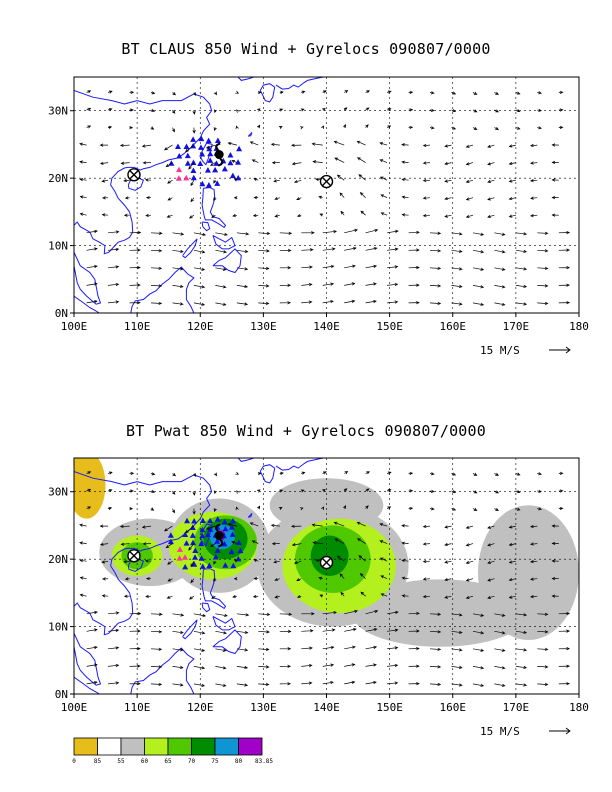  Describe the element at coordinates (61, 694) in the screenshot. I see `p2-y-tick-label: 0N` at that location.